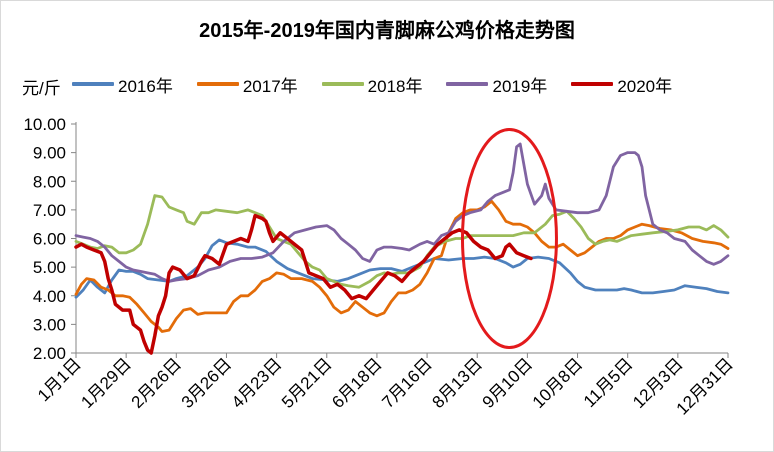  I want to click on legend-label-2016: 2016年, so click(145, 86).